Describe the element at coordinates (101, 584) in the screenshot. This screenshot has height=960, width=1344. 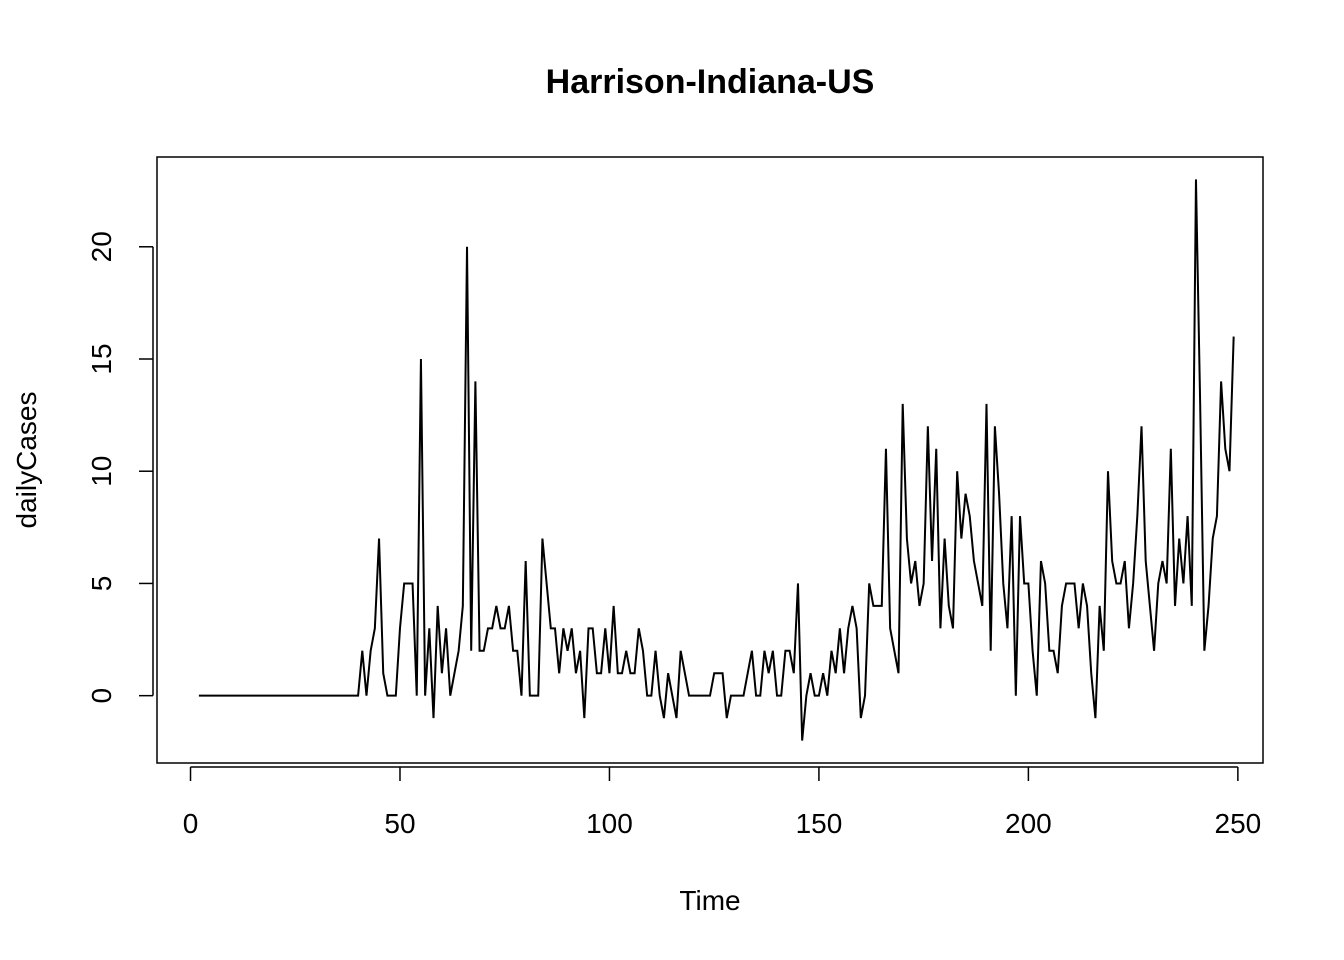
I see `y-tick-label: 5` at that location.